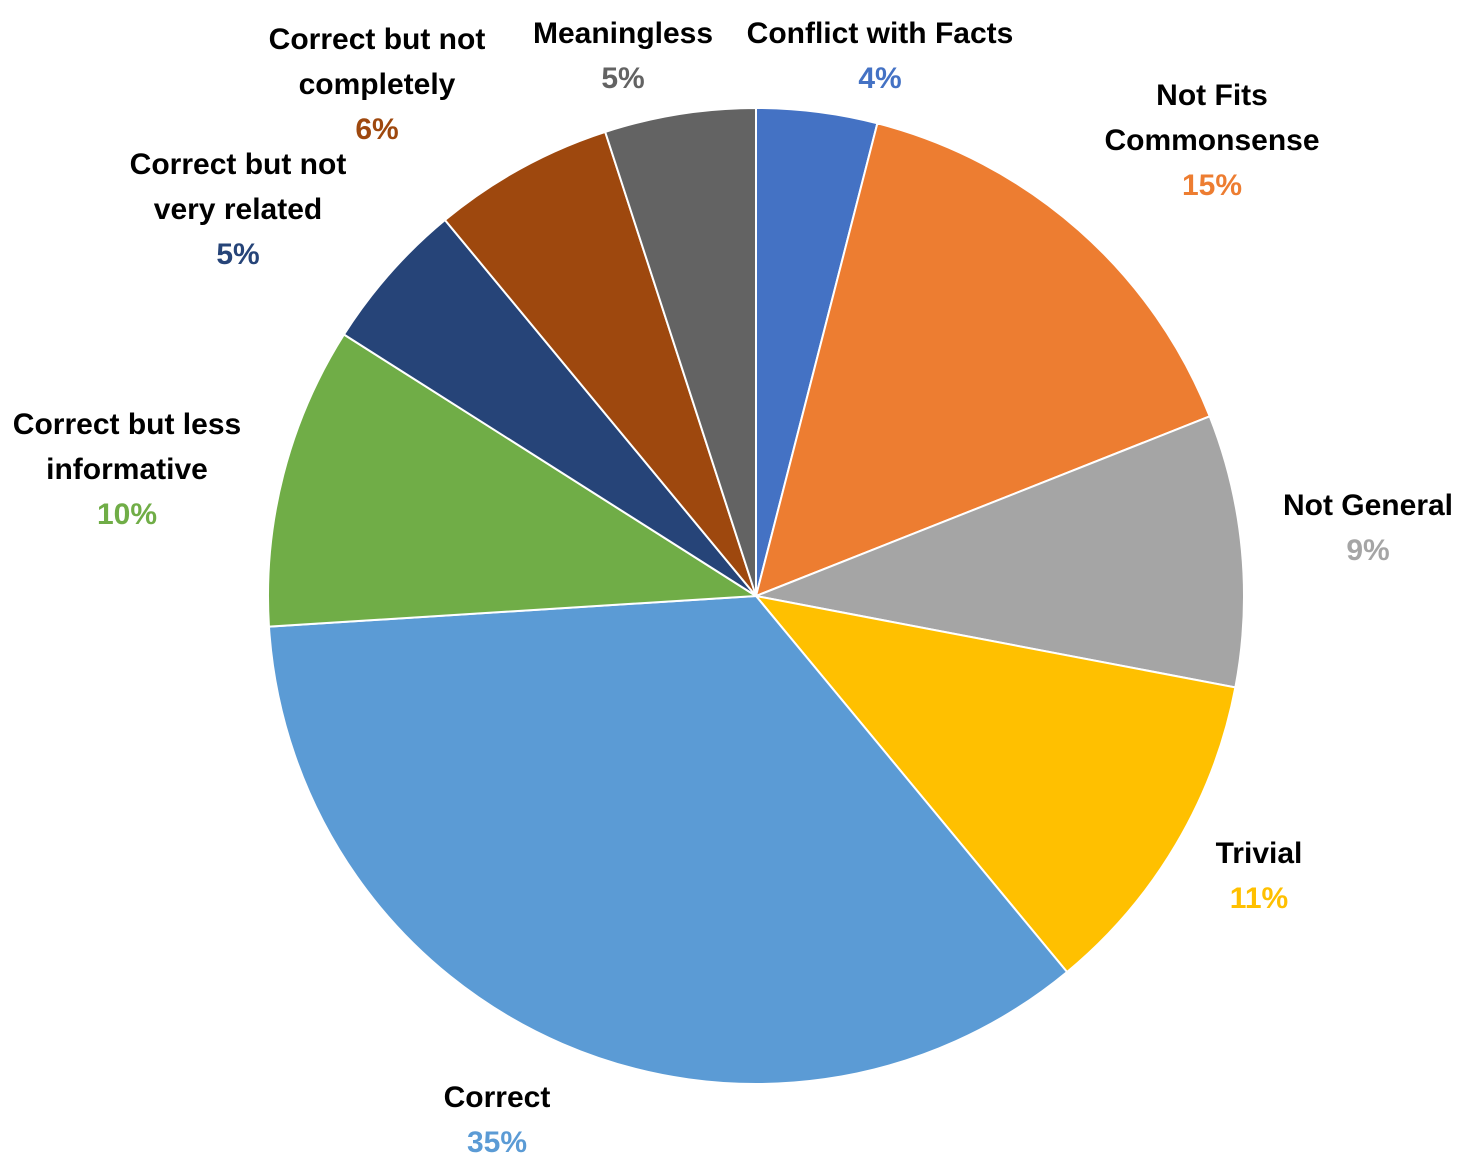 The width and height of the screenshot is (1474, 1160). I want to click on pie-slice-correct-but-not-completely, so click(600, 363).